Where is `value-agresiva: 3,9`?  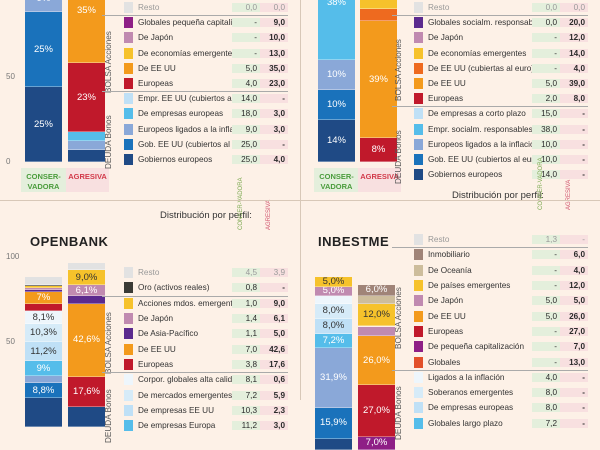
value-agresiva: 3,9 is located at coordinates (274, 273).